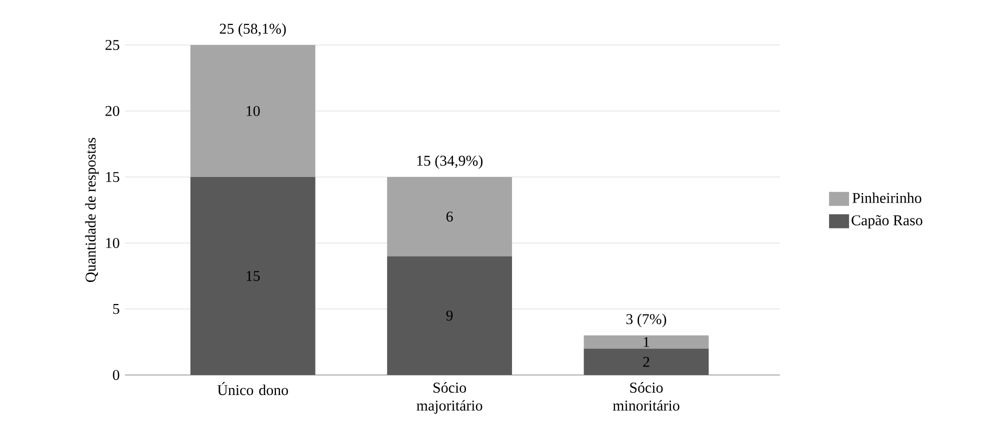 Image resolution: width=995 pixels, height=448 pixels. I want to click on y-axis-title: Quantidade de respostas, so click(92, 210).